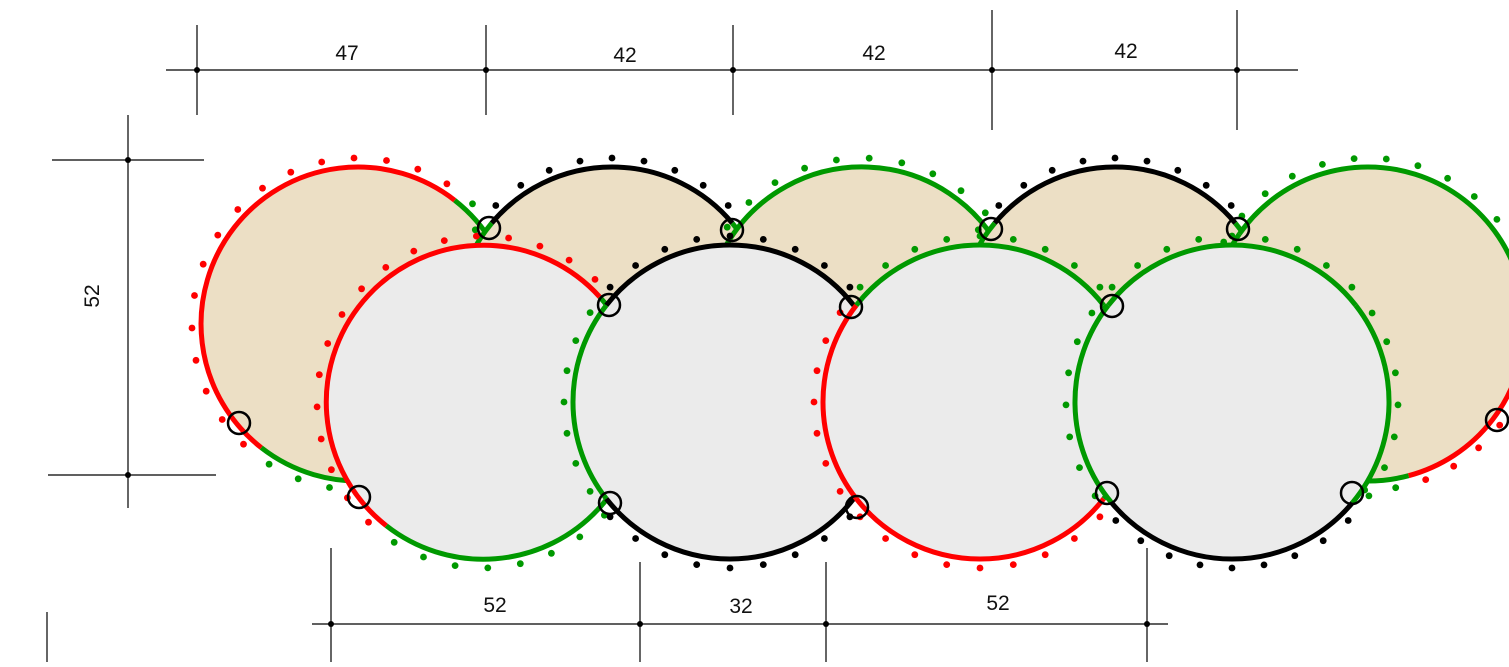 This screenshot has height=667, width=1509. Describe the element at coordinates (739, 624) in the screenshot. I see `bottom-dimension-ticks` at that location.